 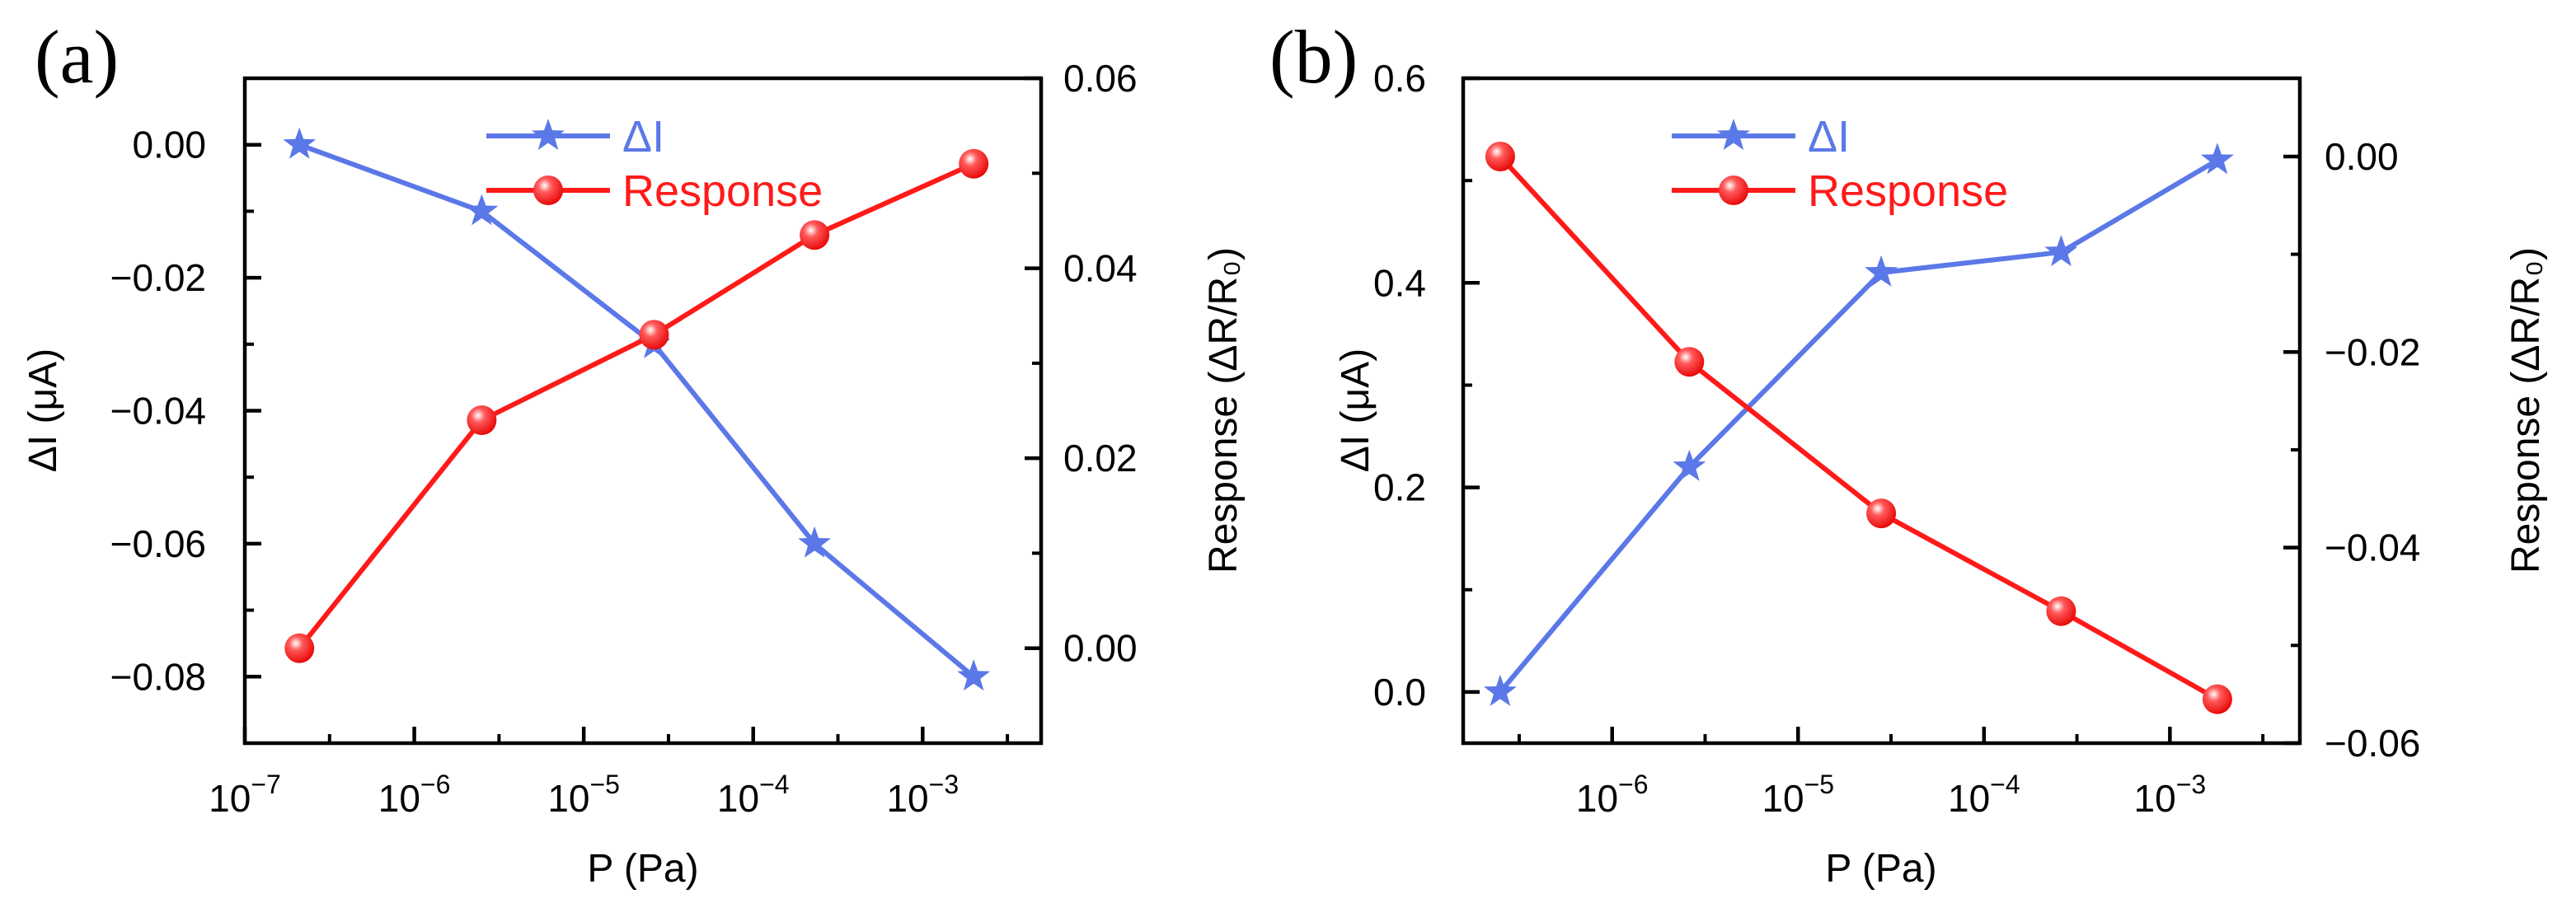 What do you see at coordinates (245, 795) in the screenshot?
I see `x-tick-label: 10⁻⁷` at bounding box center [245, 795].